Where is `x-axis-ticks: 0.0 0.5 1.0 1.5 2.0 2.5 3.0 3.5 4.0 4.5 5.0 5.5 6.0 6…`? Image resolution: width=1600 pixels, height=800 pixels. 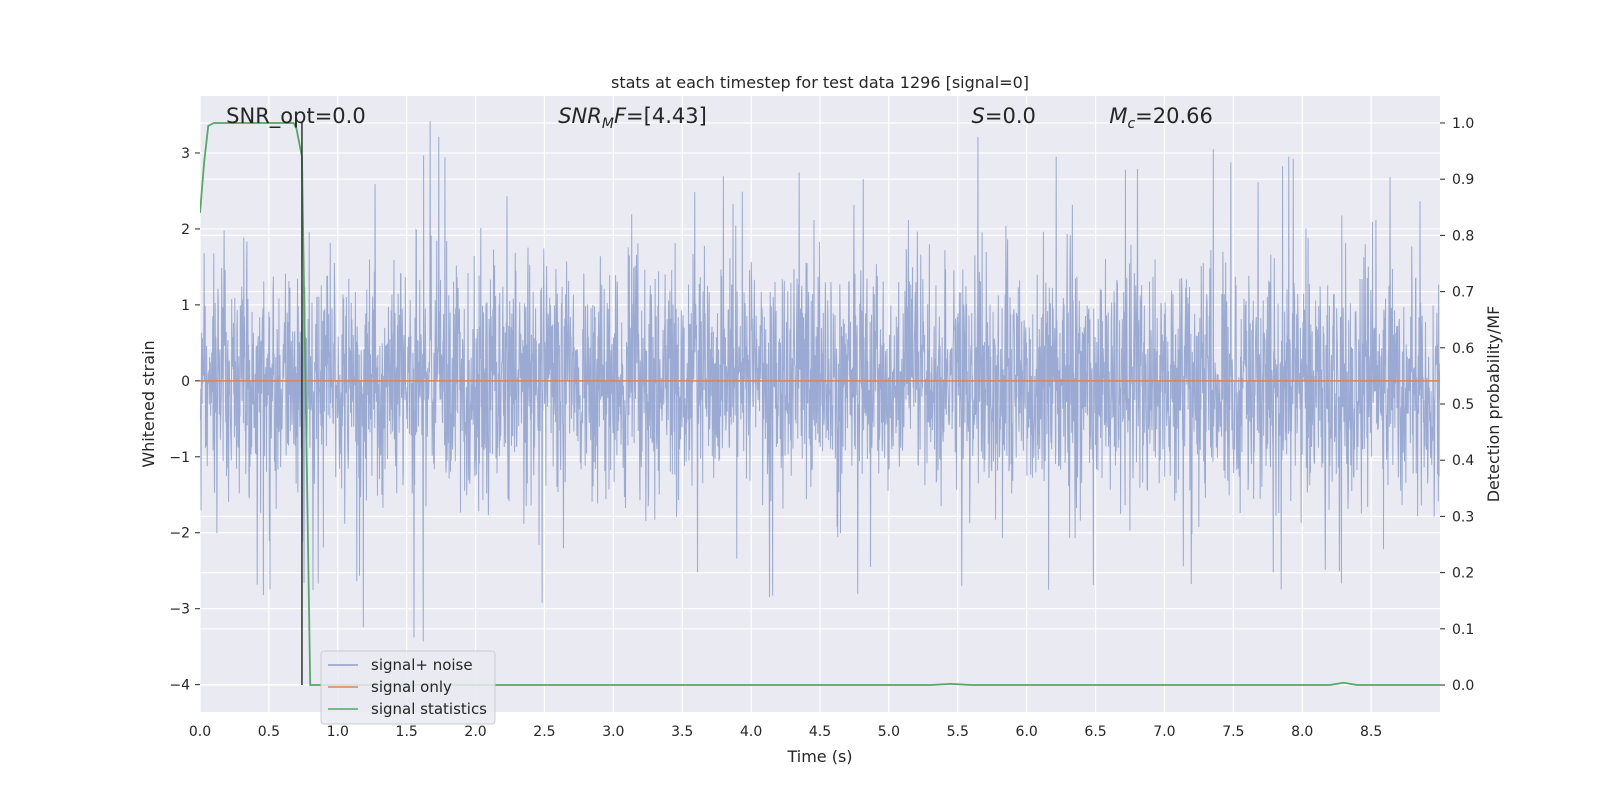
x-axis-ticks: 0.0 0.5 1.0 1.5 2.0 2.5 3.0 3.5 4.0 4.5 5.0 5.5 6.0 6… is located at coordinates (785, 732).